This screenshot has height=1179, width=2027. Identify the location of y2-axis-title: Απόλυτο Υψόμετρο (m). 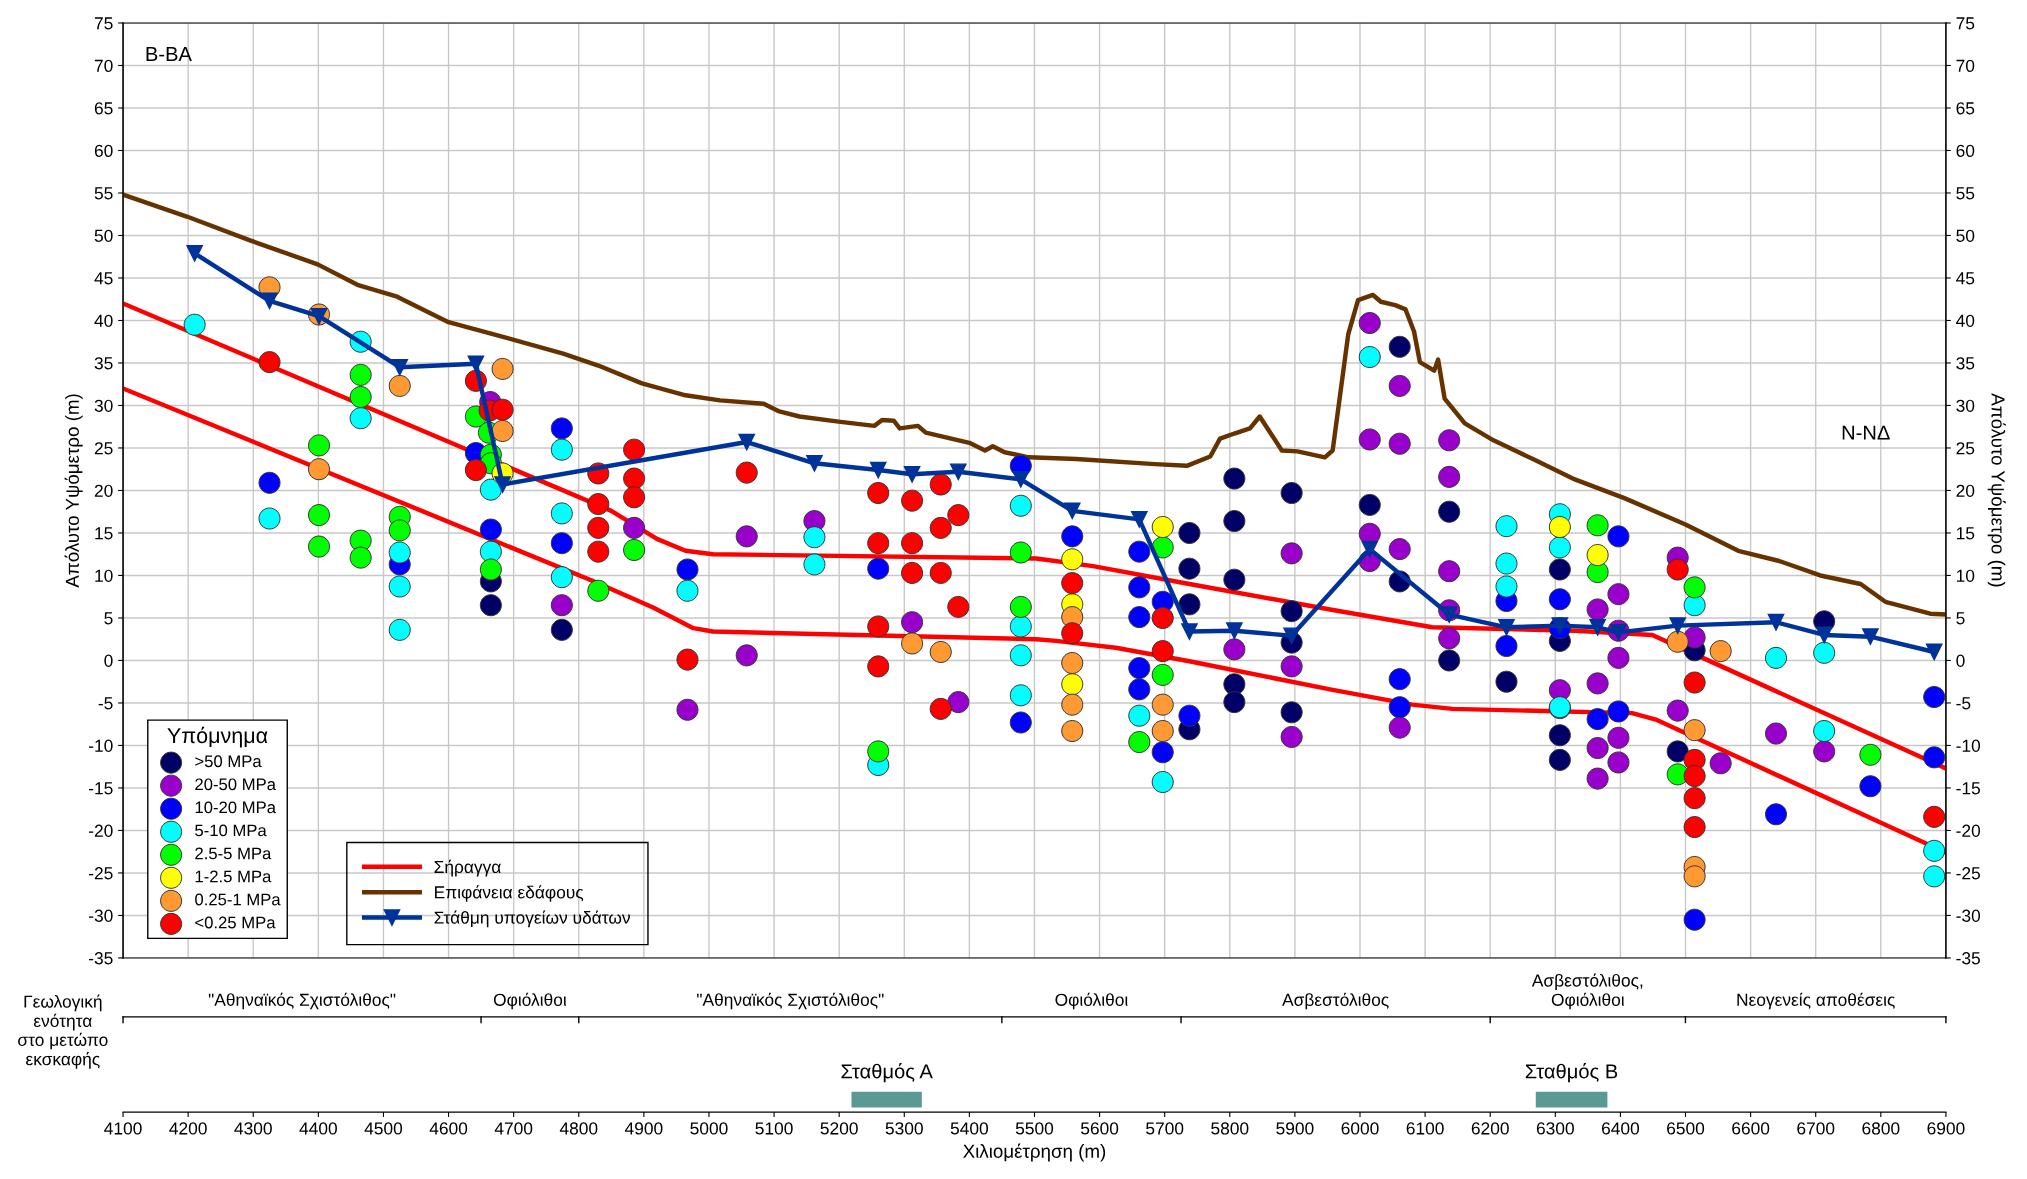
(1996, 490).